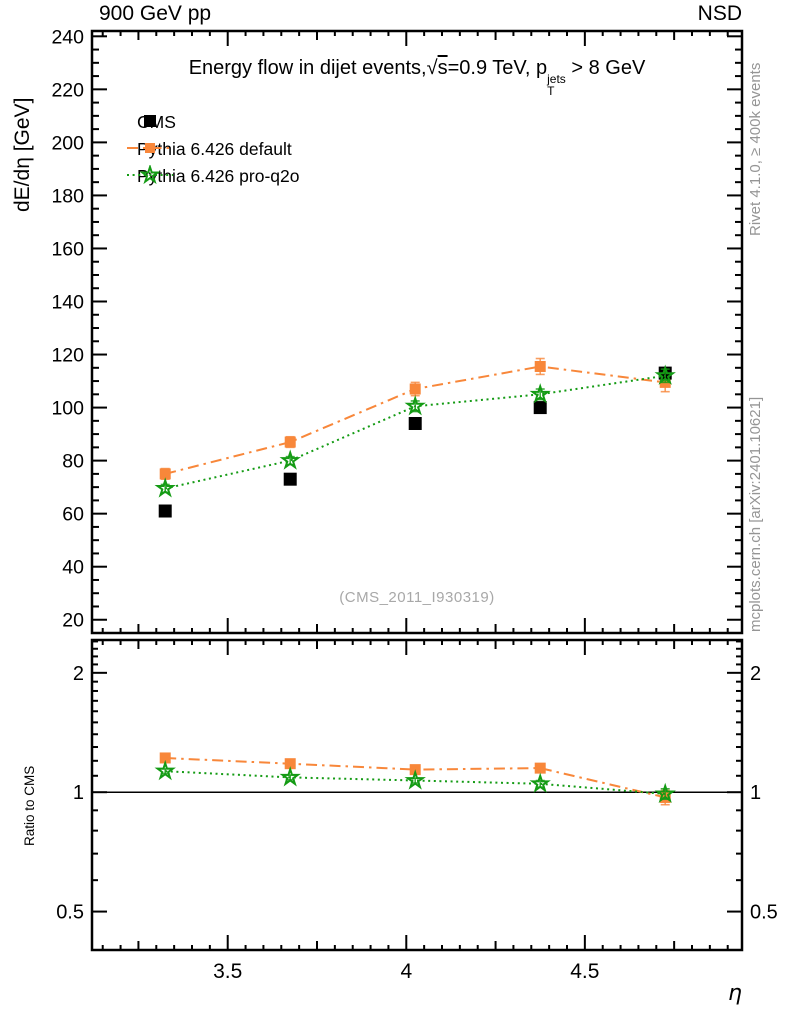 This screenshot has width=786, height=1024. I want to click on legend-item-pythia-proq2o: Pythia 6.426 pro-q2o, so click(212, 176).